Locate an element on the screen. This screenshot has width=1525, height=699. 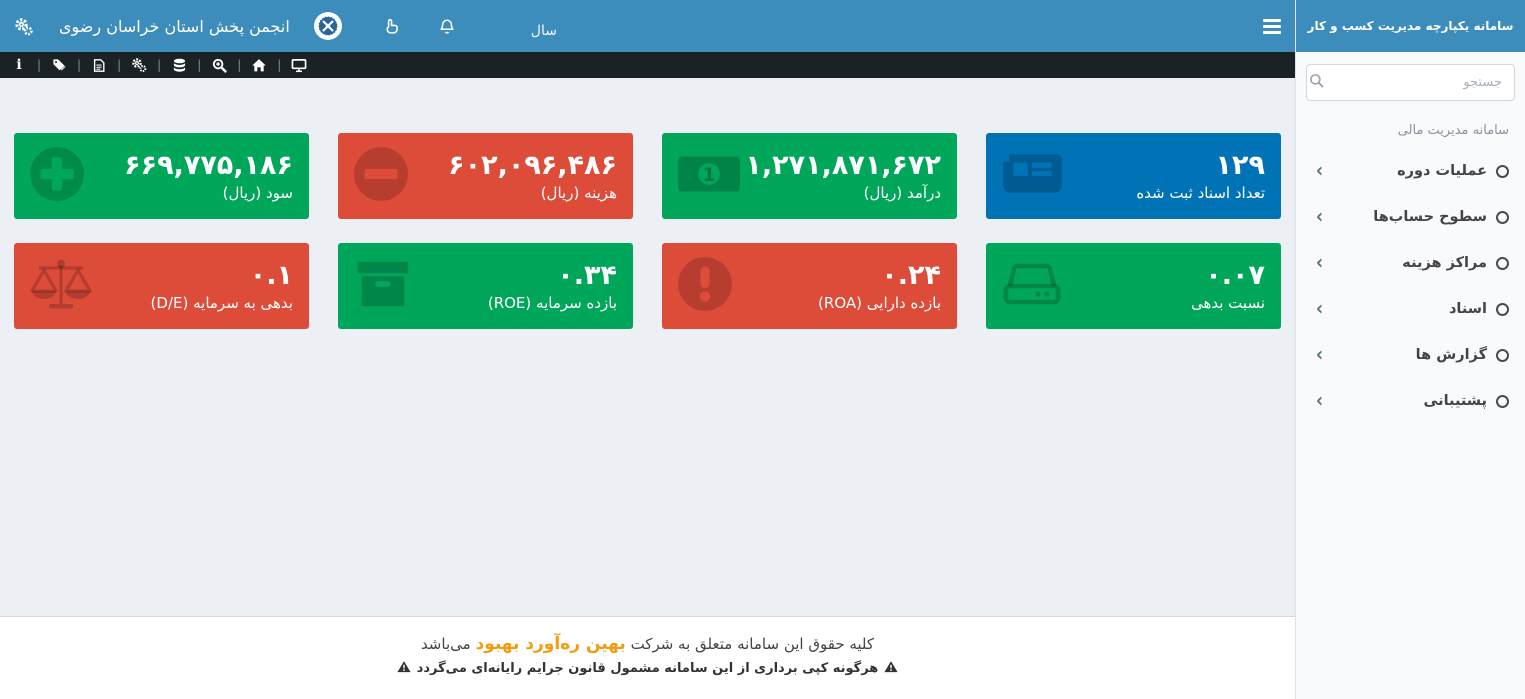
topbar-left-group: انجمن پخش استان خراسان رضوی is located at coordinates (285, 26).